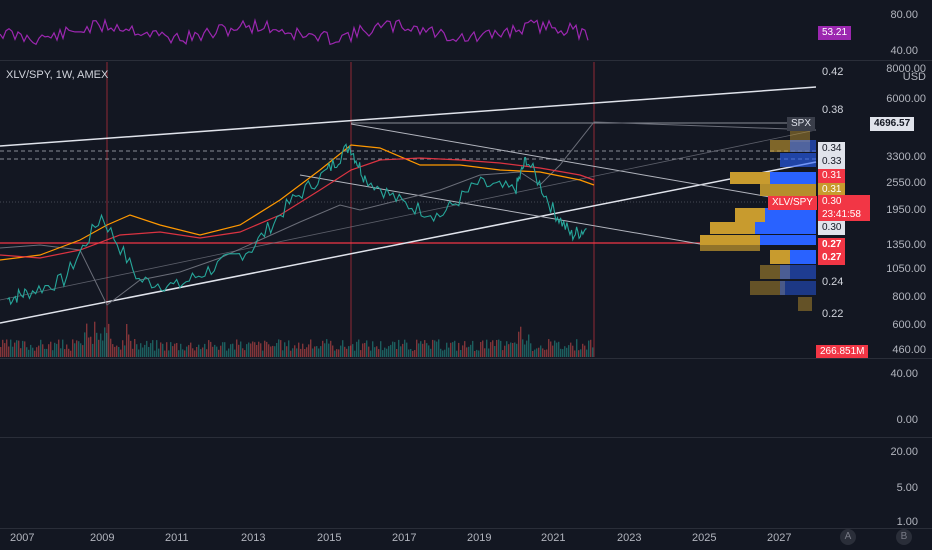  I want to click on spx-value-badge: 4696.57, so click(892, 124).